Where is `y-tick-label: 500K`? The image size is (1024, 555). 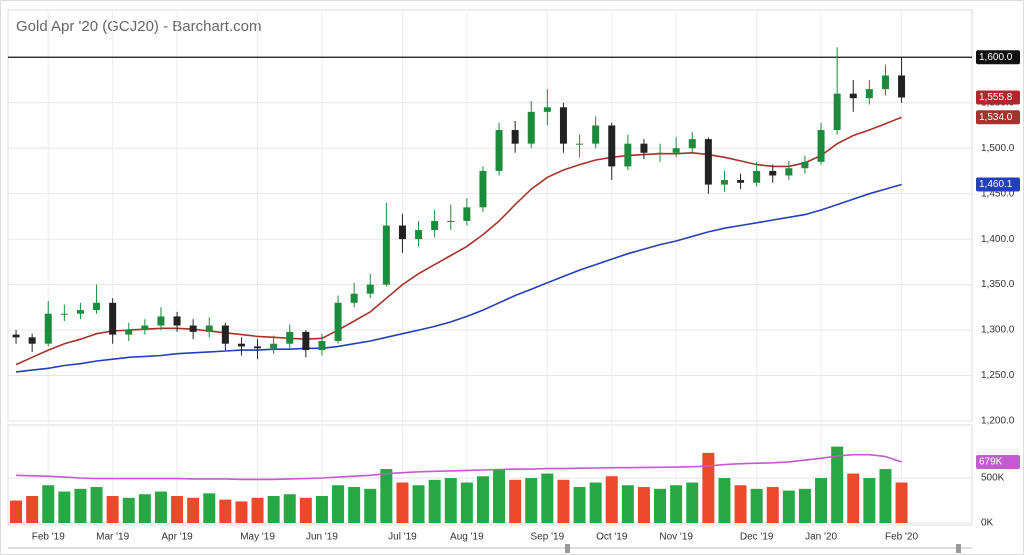
y-tick-label: 500K is located at coordinates (993, 478).